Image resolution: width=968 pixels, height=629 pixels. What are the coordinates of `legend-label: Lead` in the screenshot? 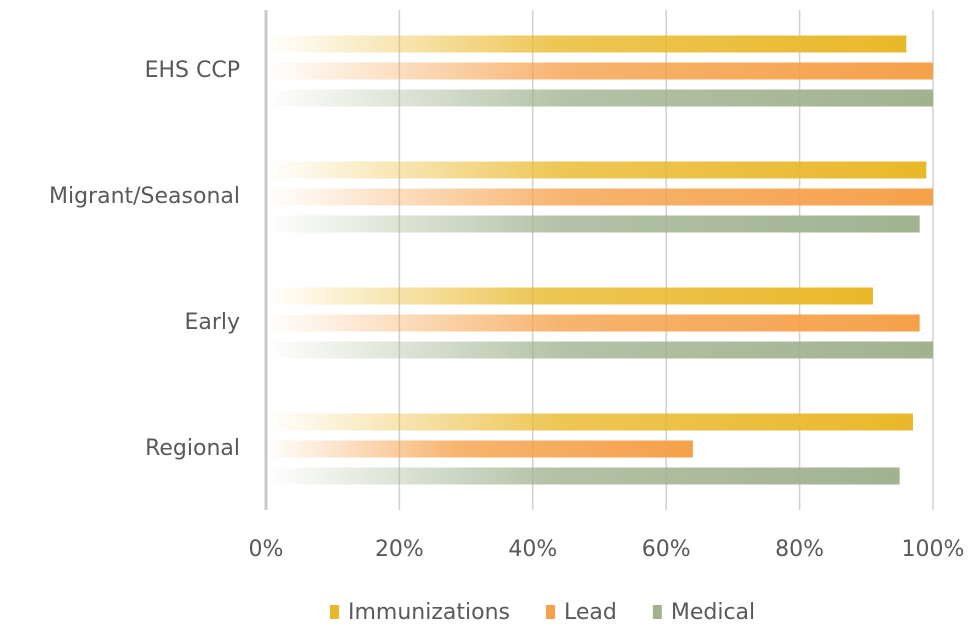 It's located at (590, 612).